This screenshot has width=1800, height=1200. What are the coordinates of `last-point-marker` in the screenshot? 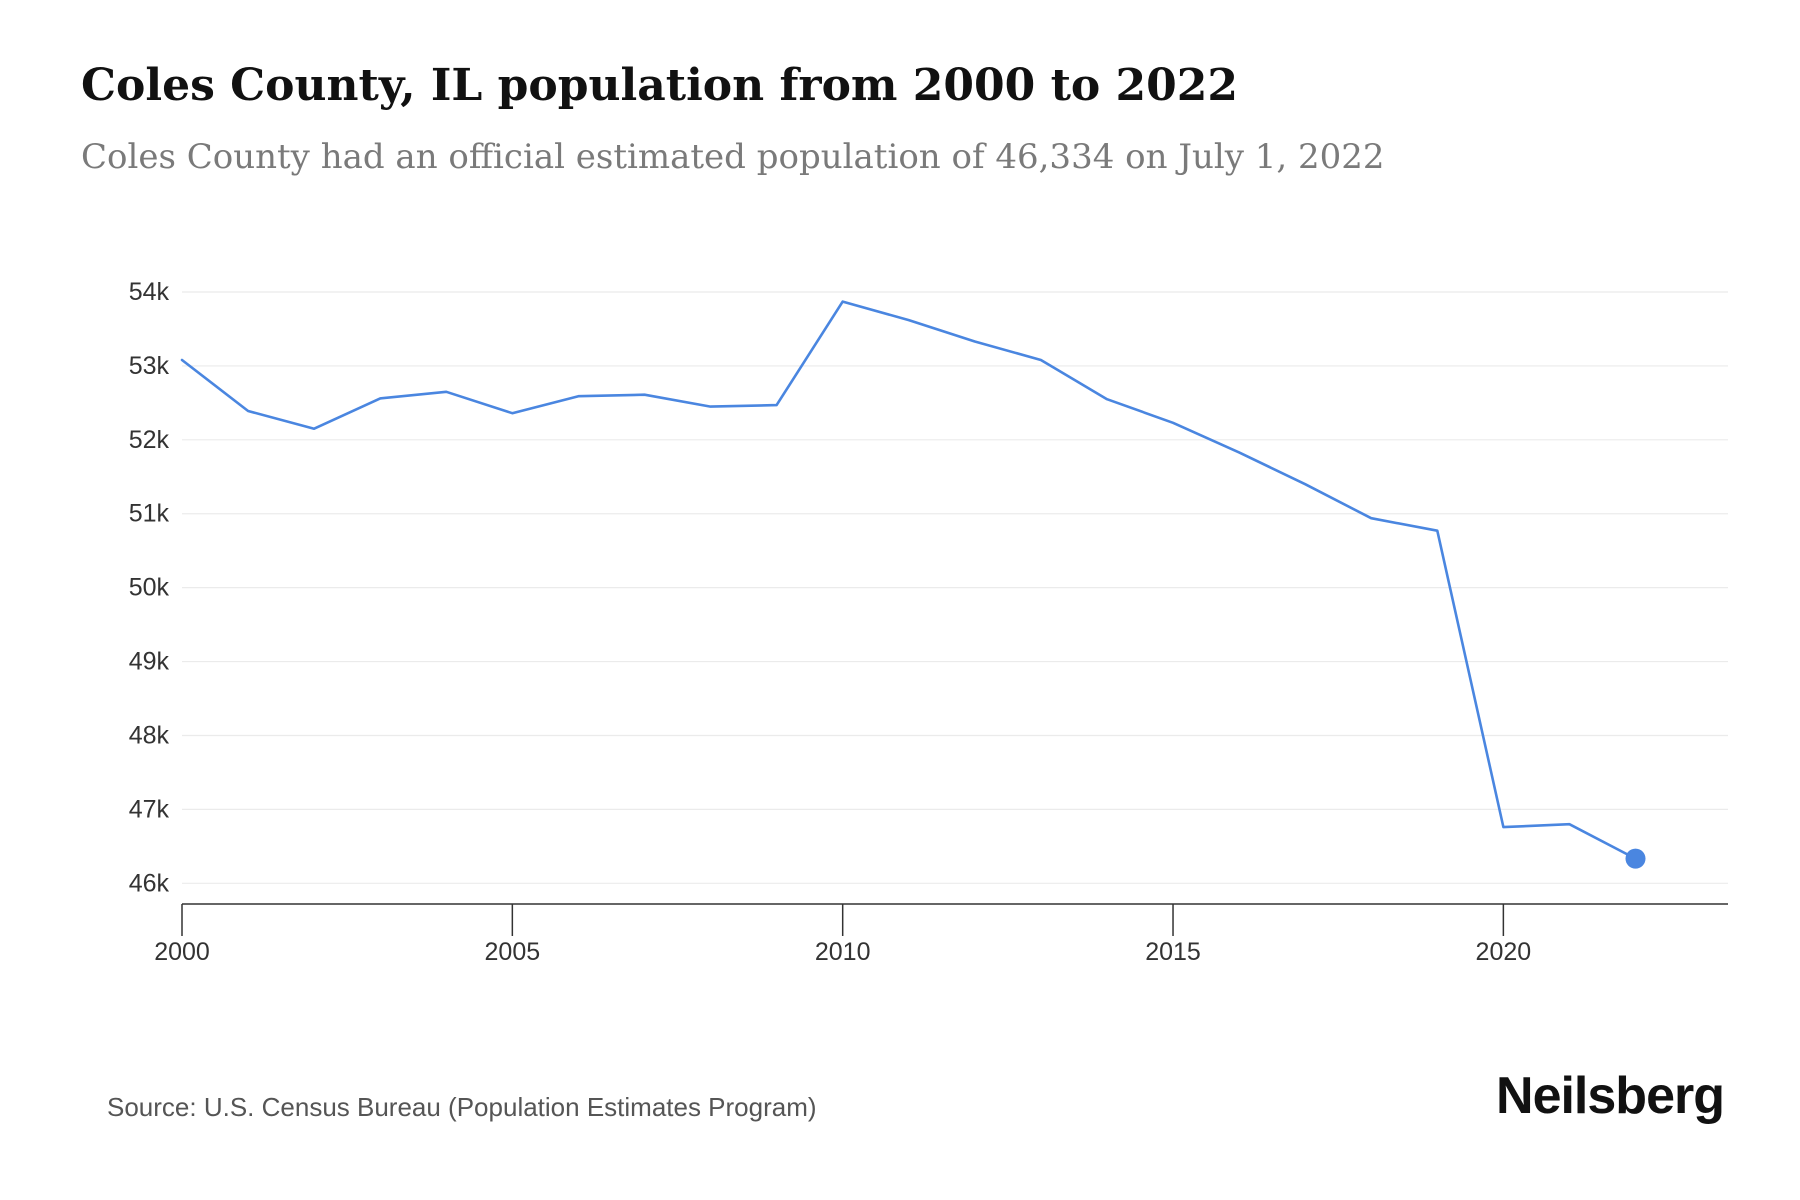 It's located at (1635, 858).